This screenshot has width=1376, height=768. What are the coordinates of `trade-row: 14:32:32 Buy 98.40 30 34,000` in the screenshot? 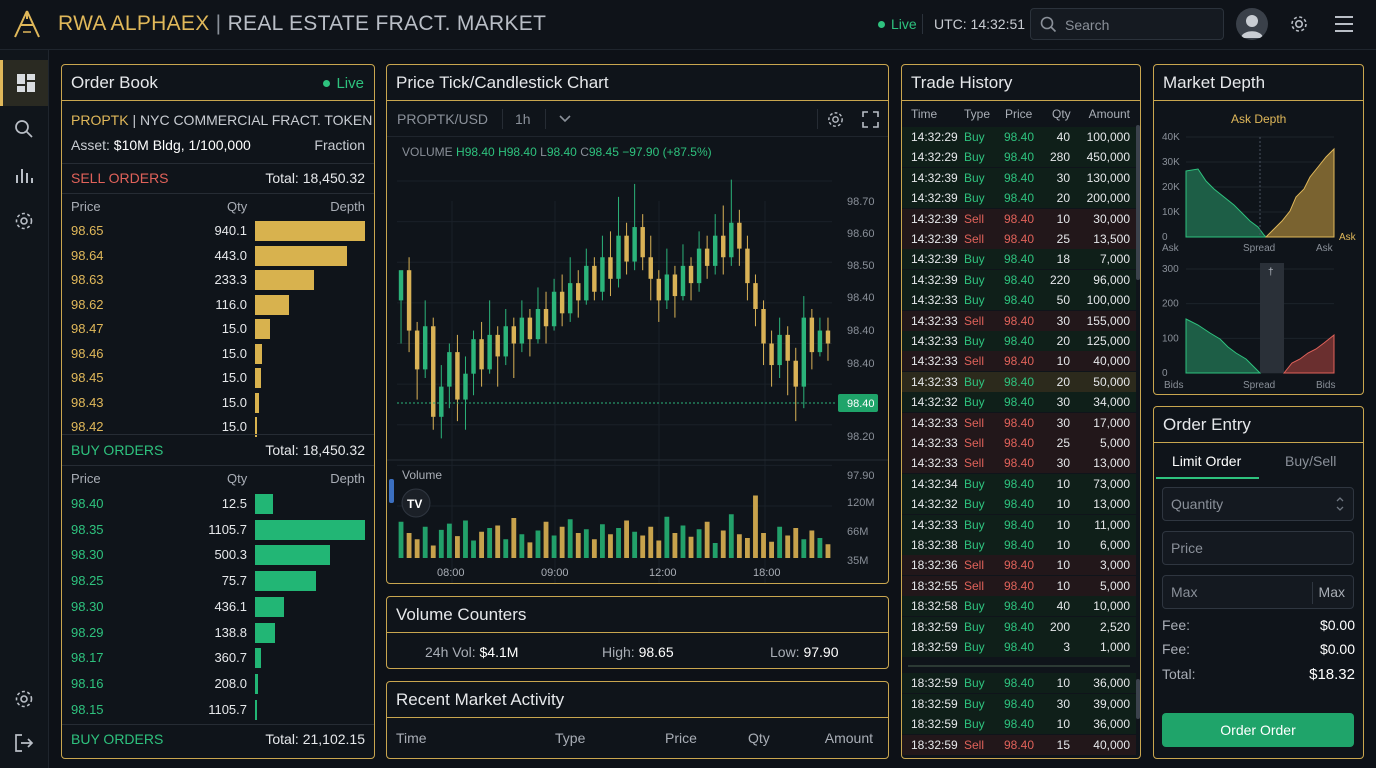 It's located at (1019, 402).